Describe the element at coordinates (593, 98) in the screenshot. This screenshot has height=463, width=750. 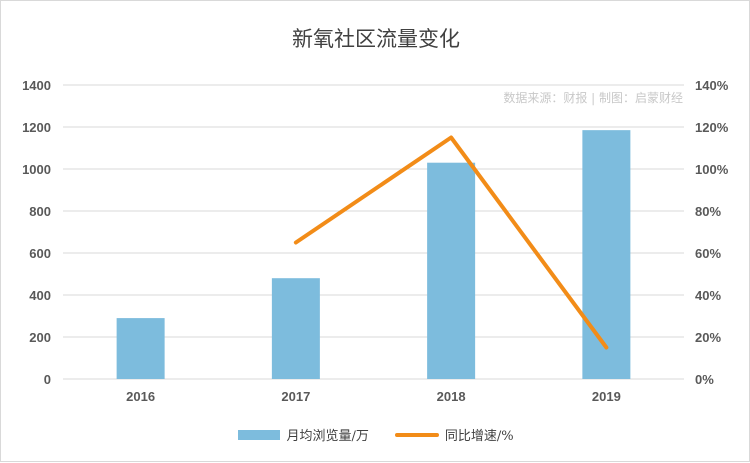
I see `source-note: 数据来源：财报 | 制图：启蒙财经` at that location.